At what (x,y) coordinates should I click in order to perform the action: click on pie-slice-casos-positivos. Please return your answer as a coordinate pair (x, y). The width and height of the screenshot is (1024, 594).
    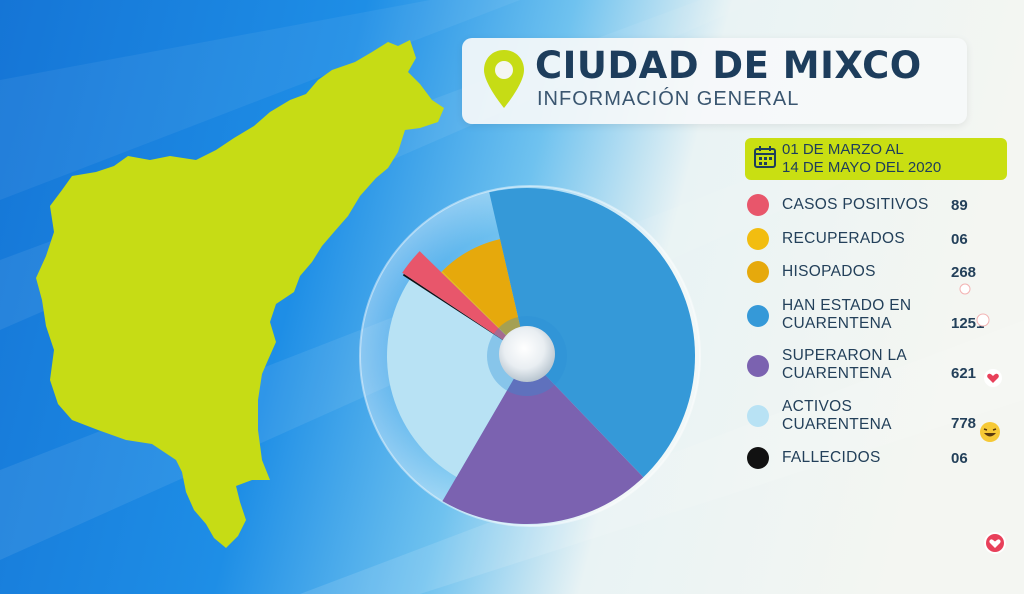
    Looking at the image, I should click on (464, 303).